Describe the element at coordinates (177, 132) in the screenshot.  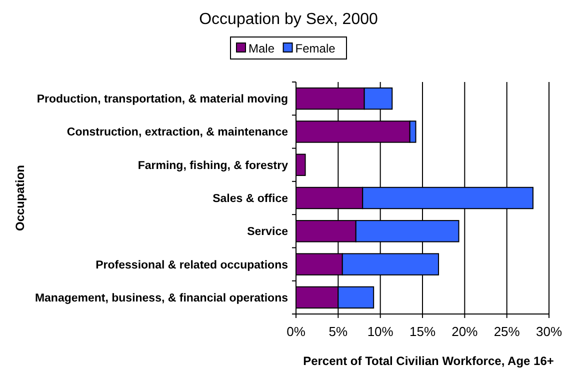
I see `y-tick-label: Construction, extraction, & maintenance` at that location.